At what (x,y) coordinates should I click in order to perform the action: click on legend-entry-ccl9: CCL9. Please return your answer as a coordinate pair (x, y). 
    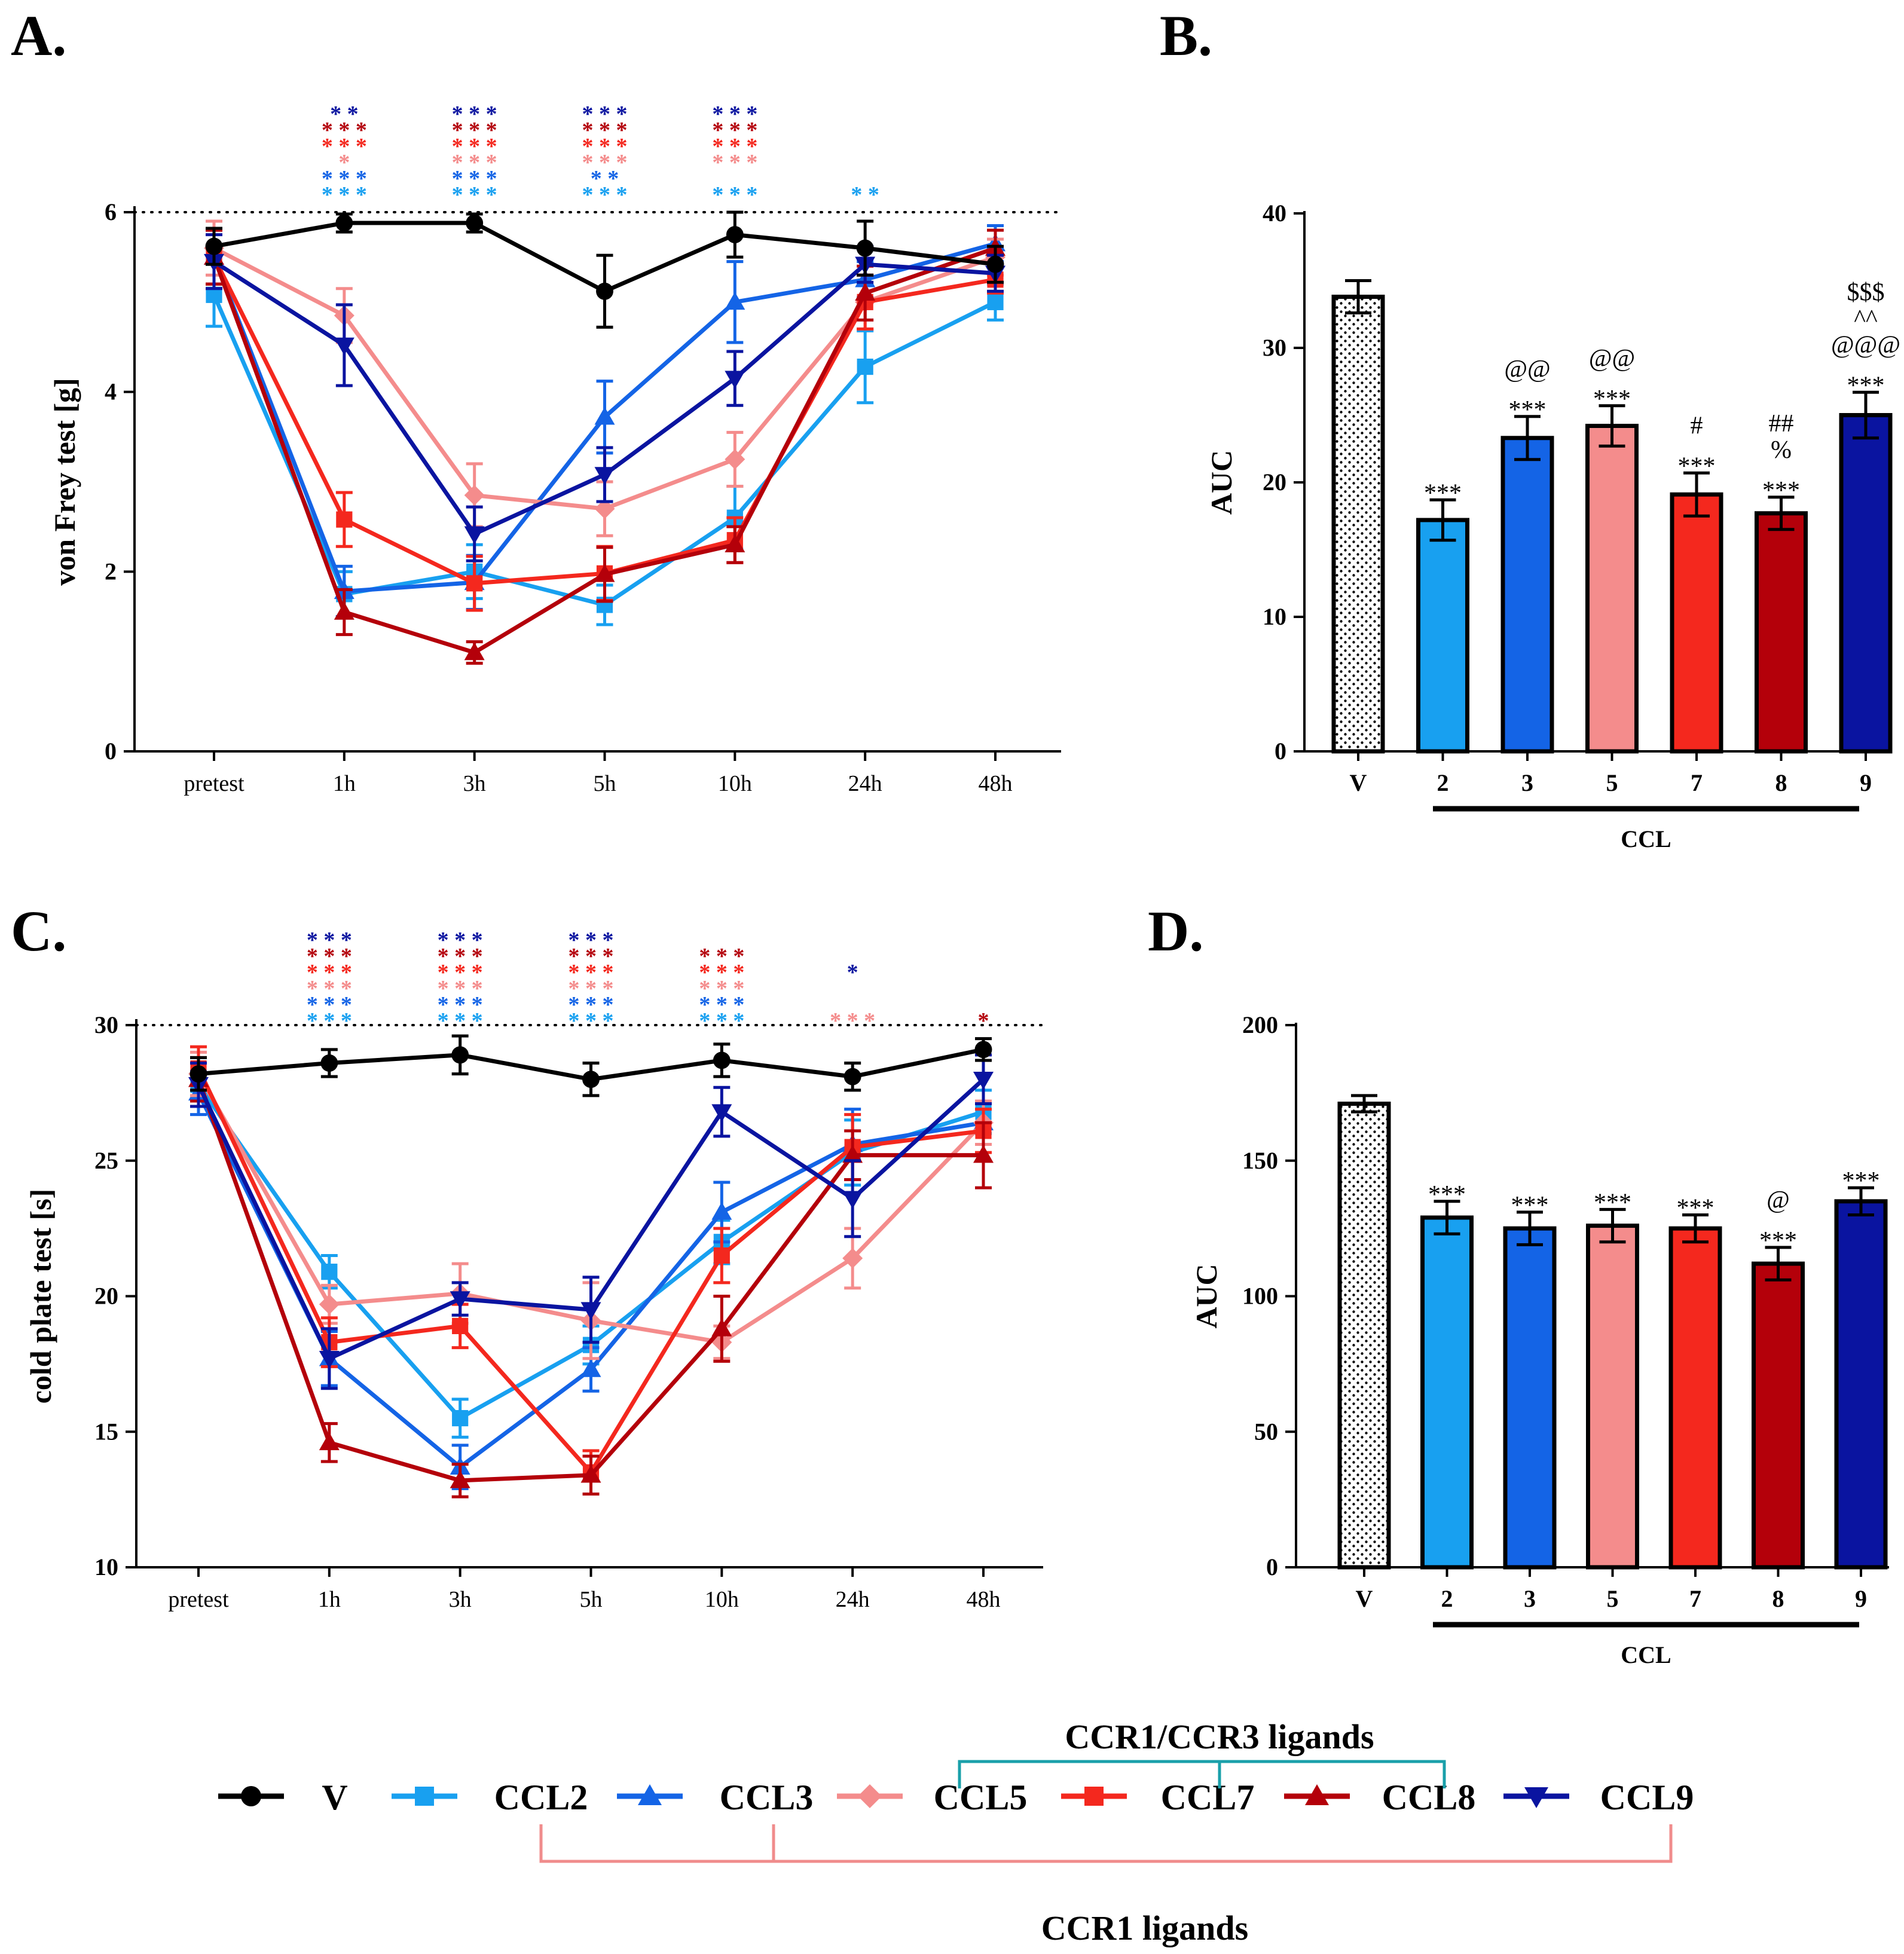
    Looking at the image, I should click on (1598, 1797).